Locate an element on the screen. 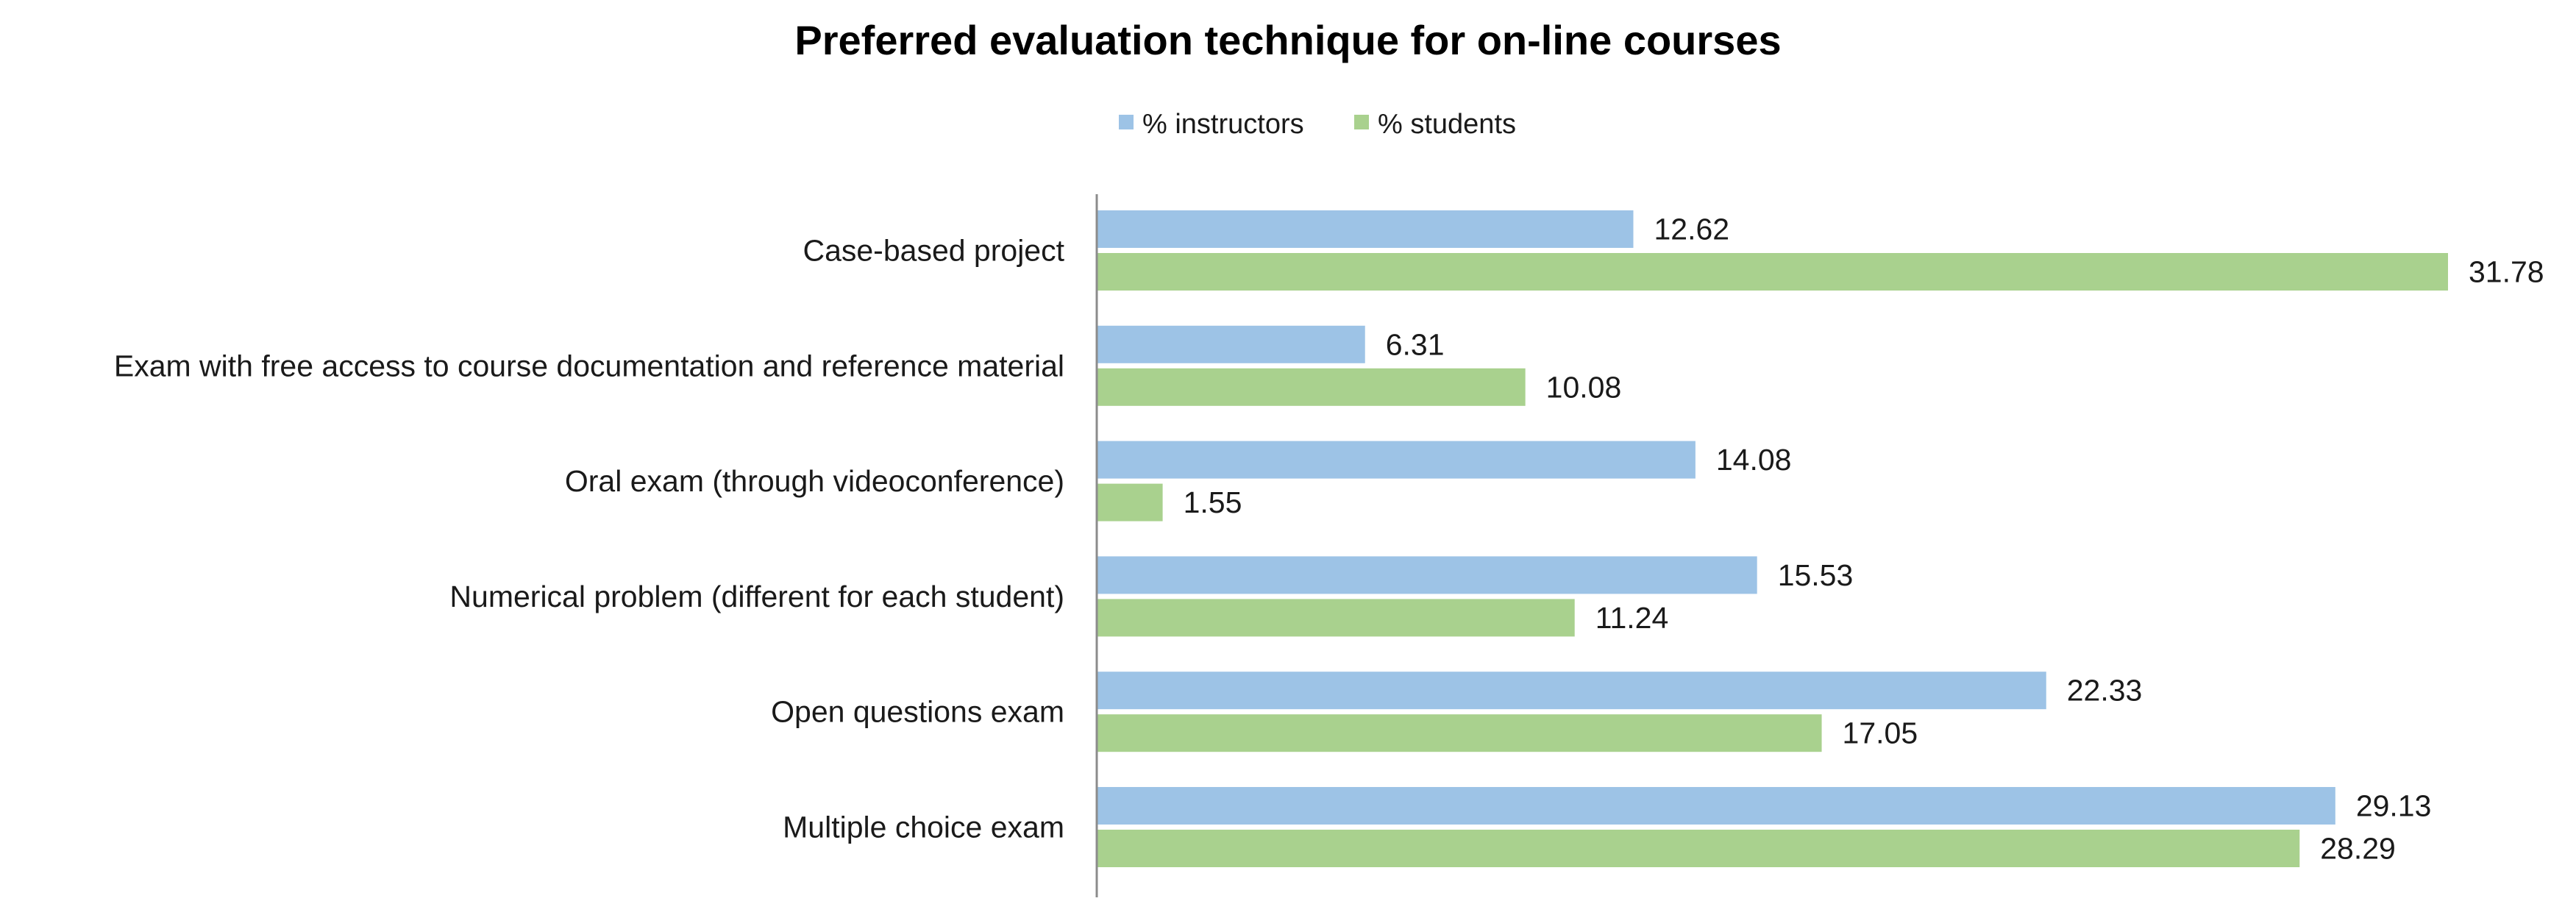 The image size is (2576, 915). legend: % instructors % students is located at coordinates (1317, 125).